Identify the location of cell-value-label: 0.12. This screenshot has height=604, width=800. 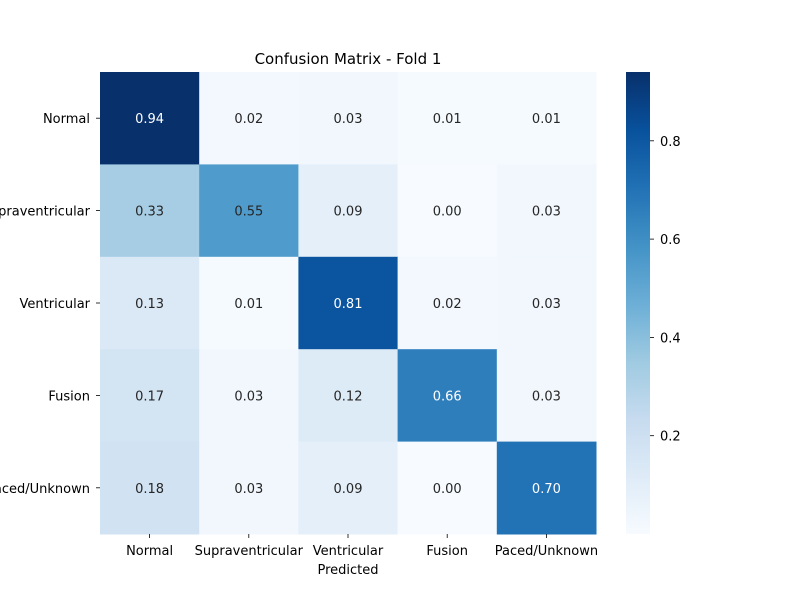
(348, 396).